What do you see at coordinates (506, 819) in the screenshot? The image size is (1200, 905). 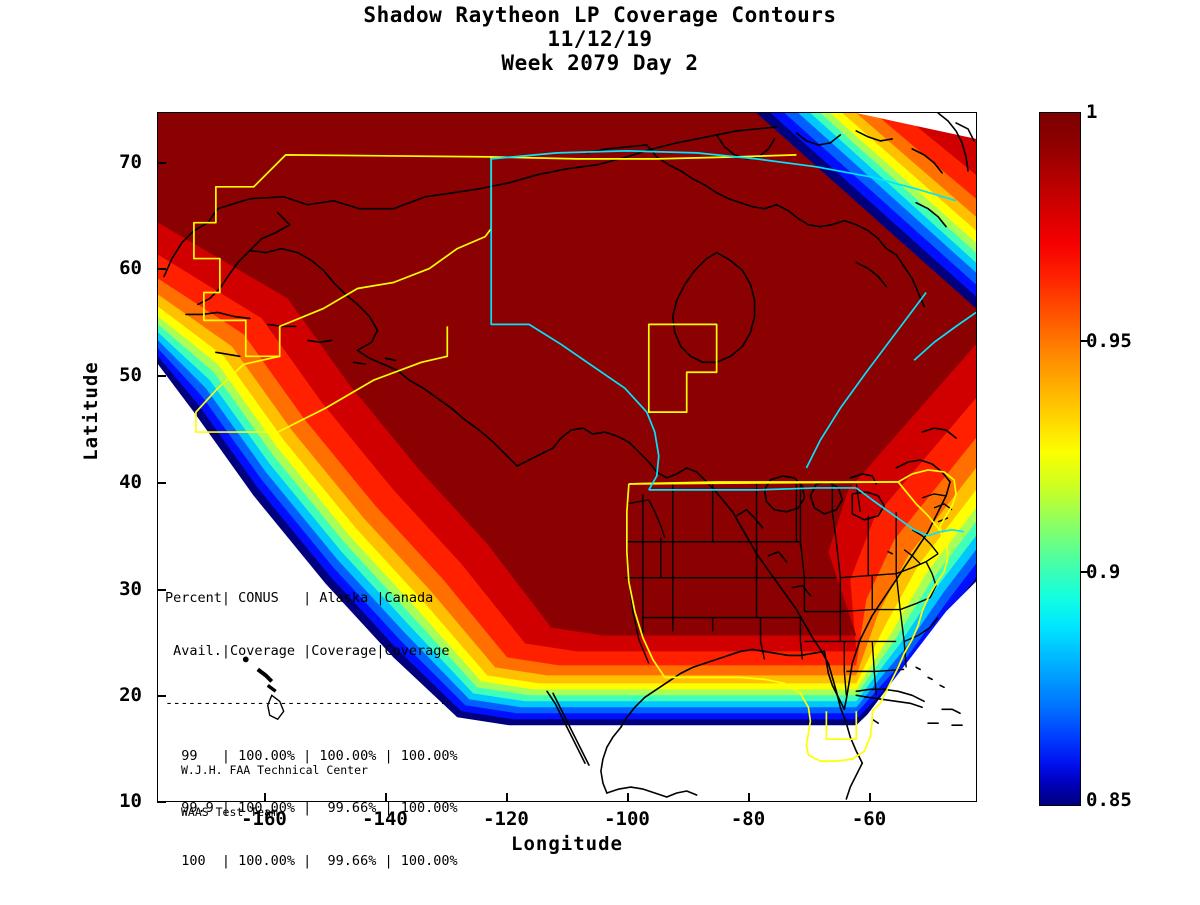 I see `x-tick-label-m120: -120` at bounding box center [506, 819].